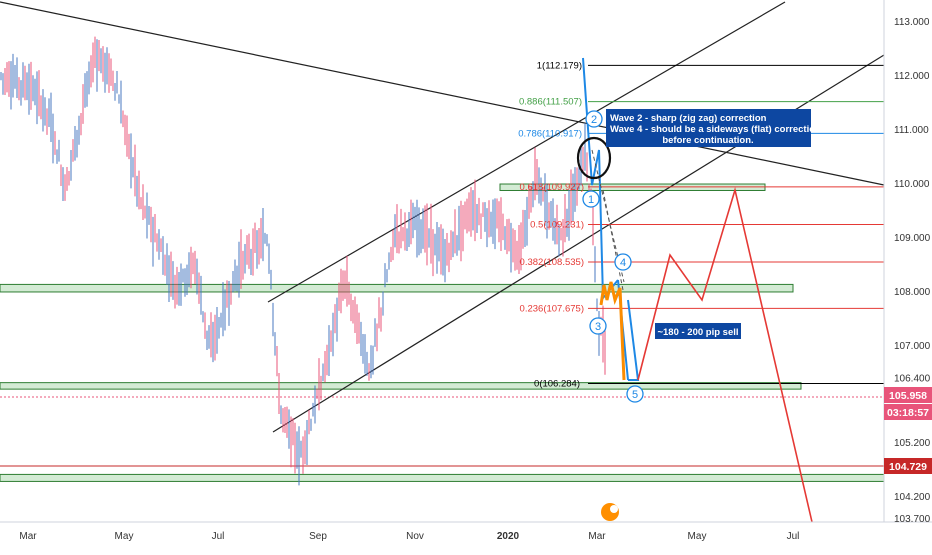  What do you see at coordinates (911, 130) in the screenshot?
I see `price-tick-label: 111.000` at bounding box center [911, 130].